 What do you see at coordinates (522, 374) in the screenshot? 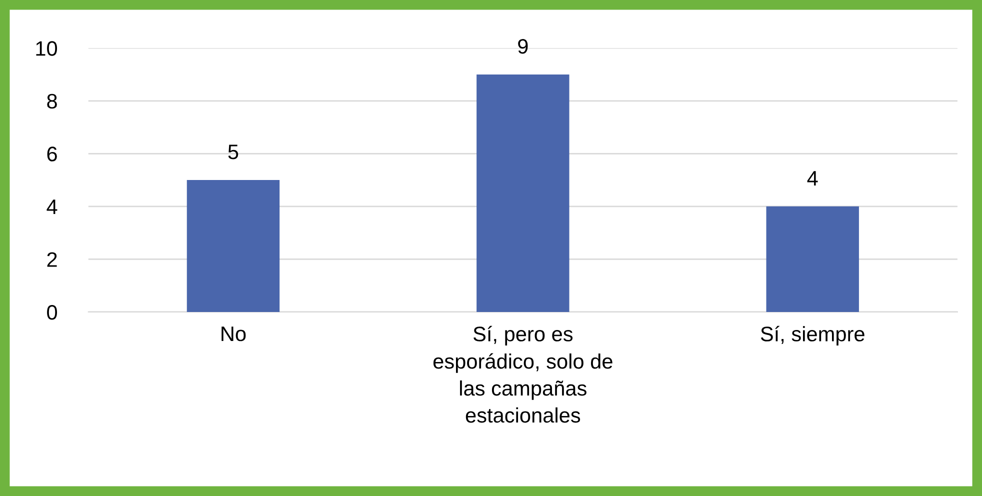
I see `x-tick-label: Sí, pero es esporádico, solo de las campañas estacionales` at bounding box center [522, 374].